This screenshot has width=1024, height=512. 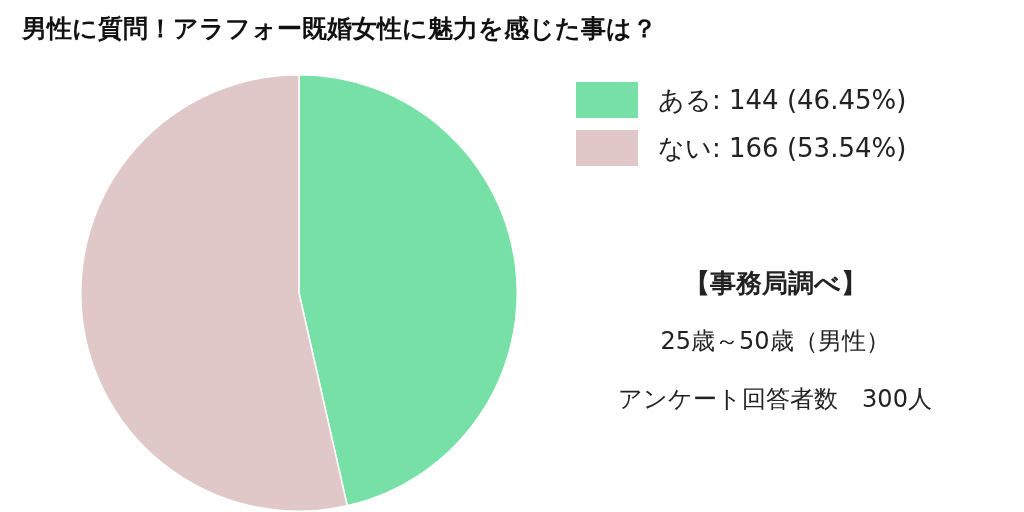 What do you see at coordinates (339, 29) in the screenshot?
I see `chart-title: 男性に質問！アラフォー既婚女性に魅力を感じた事は？` at bounding box center [339, 29].